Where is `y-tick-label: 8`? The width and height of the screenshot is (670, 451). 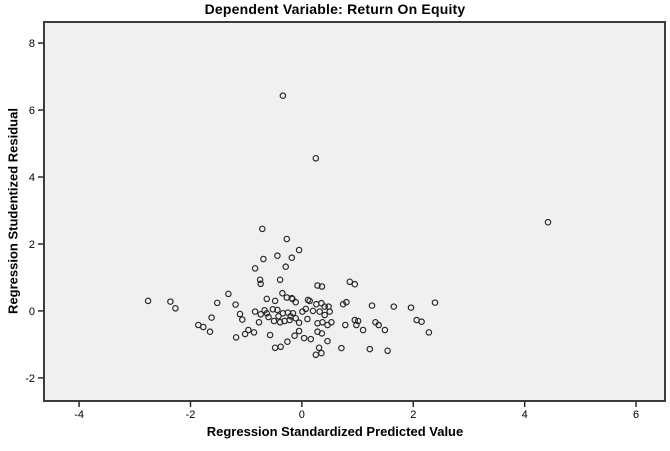 y-tick-label: 8 is located at coordinates (32, 44).